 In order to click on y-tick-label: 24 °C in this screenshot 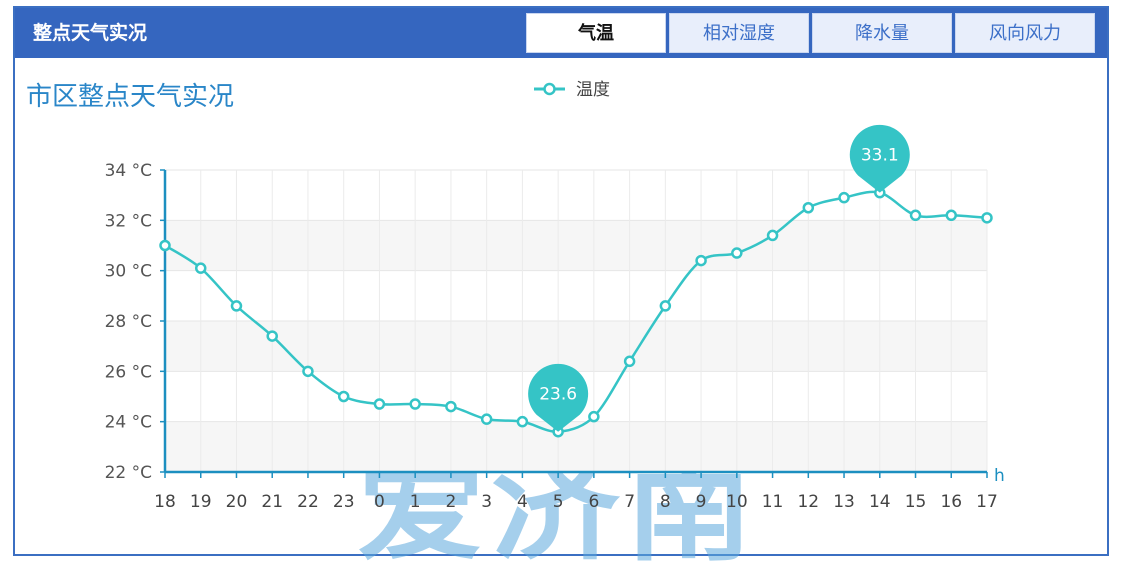, I will do `click(128, 423)`.